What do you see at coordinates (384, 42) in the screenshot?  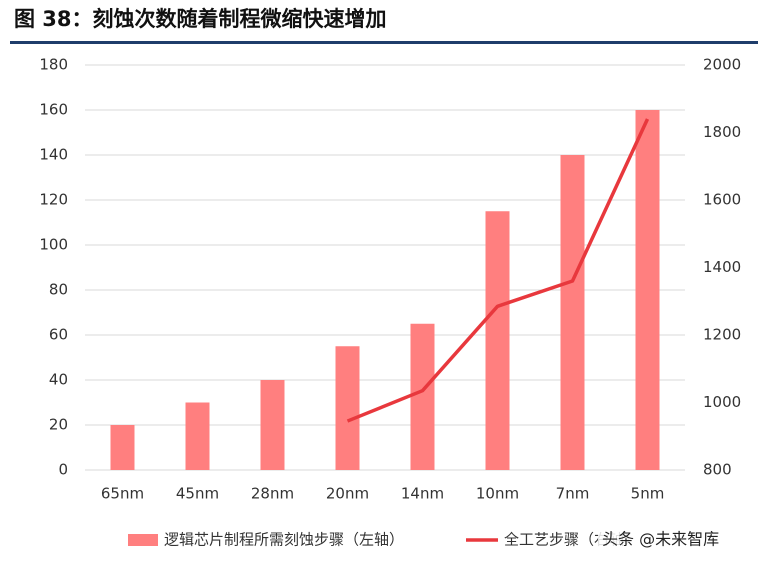 I see `title-rule` at bounding box center [384, 42].